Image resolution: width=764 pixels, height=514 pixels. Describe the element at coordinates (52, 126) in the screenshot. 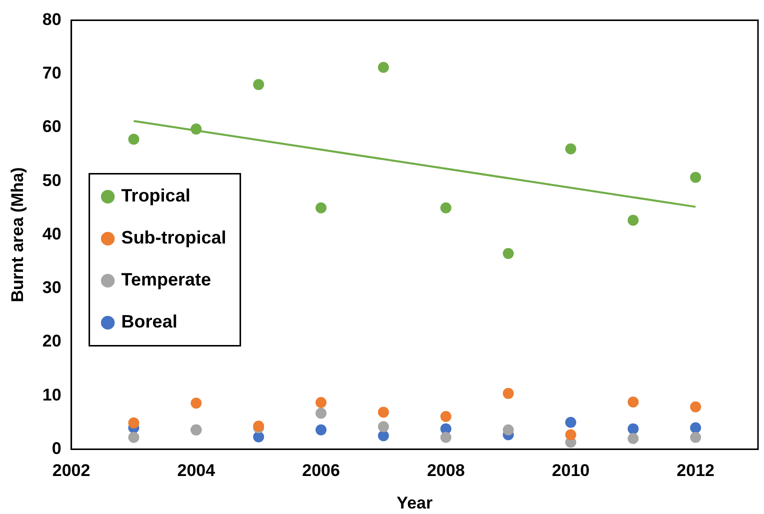

I see `y-tick-label: 60` at that location.